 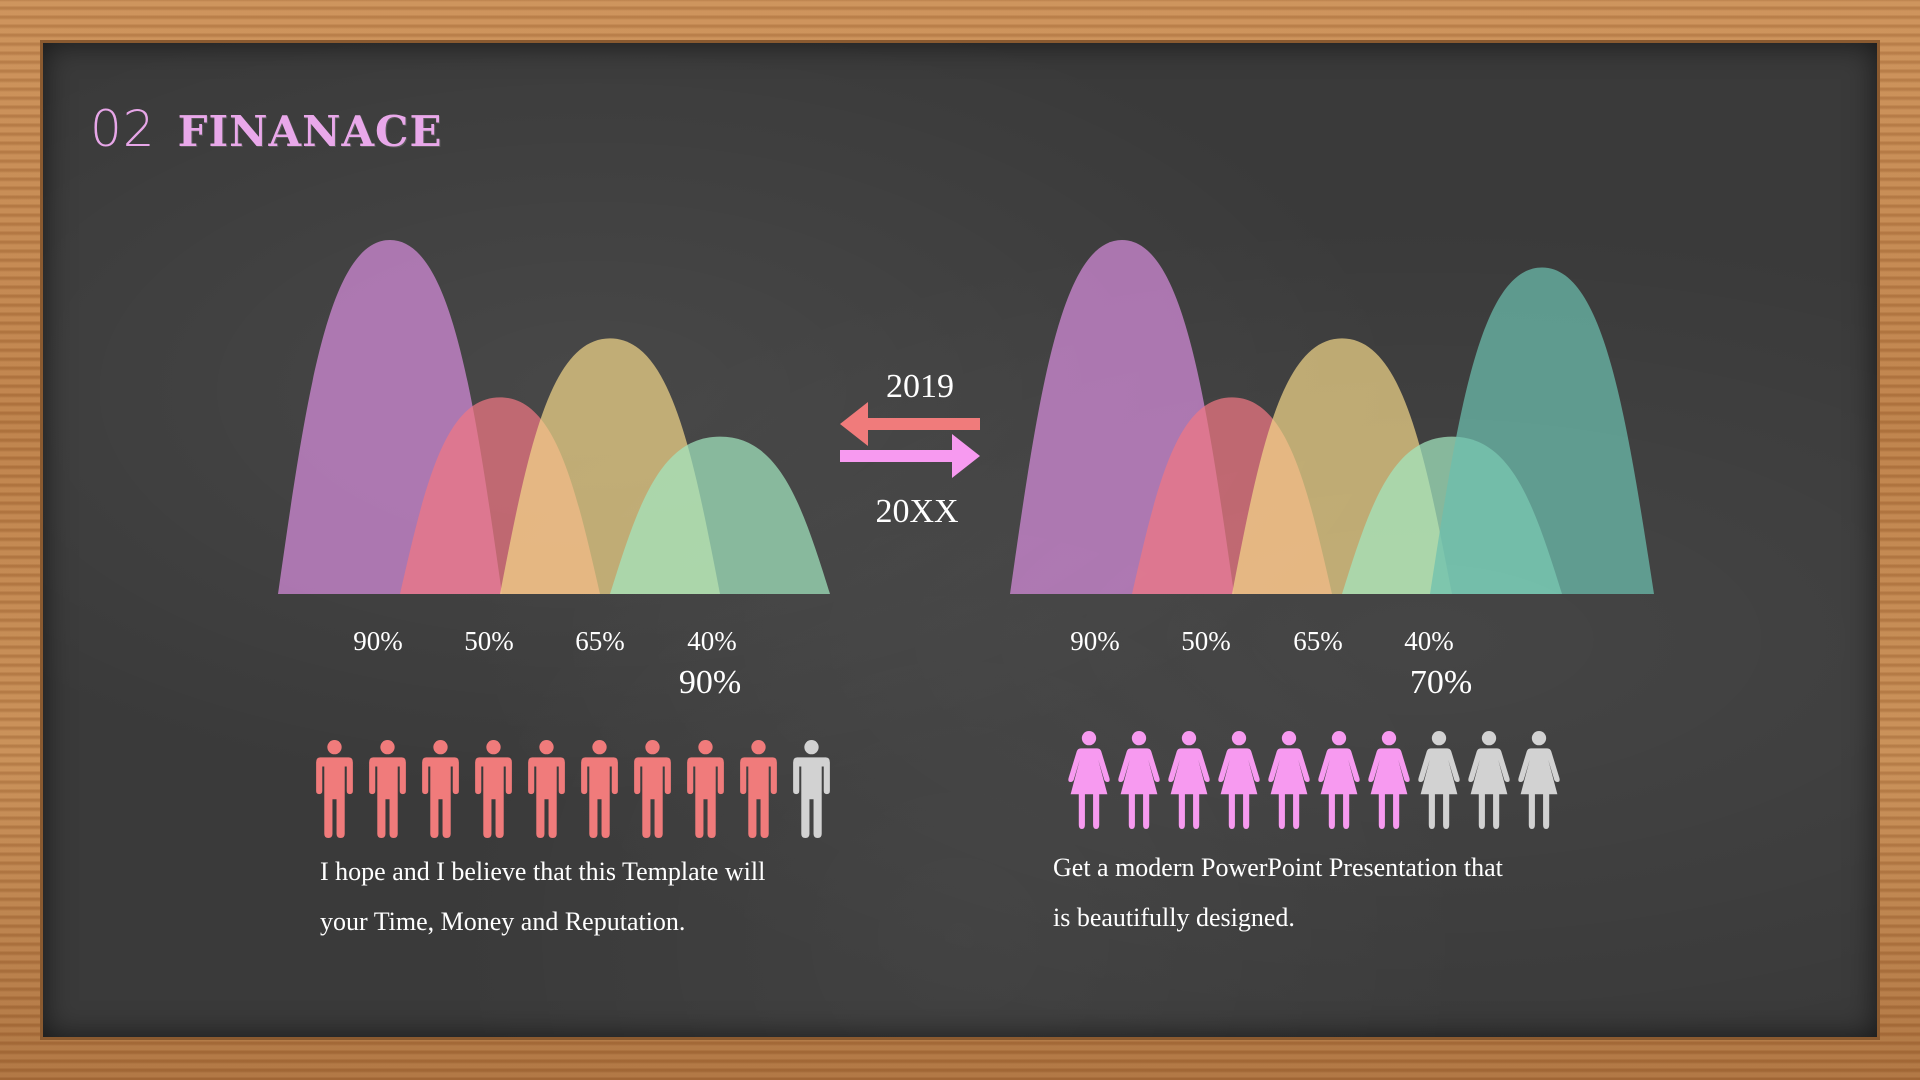 I want to click on left-chart-label-4: 40%, so click(x=712, y=641).